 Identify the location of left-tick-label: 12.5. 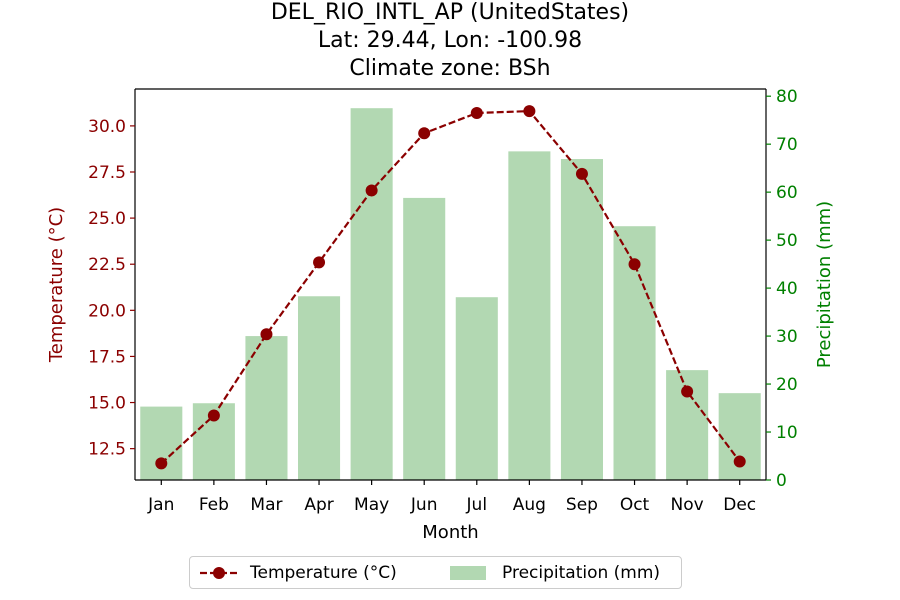
(107, 450).